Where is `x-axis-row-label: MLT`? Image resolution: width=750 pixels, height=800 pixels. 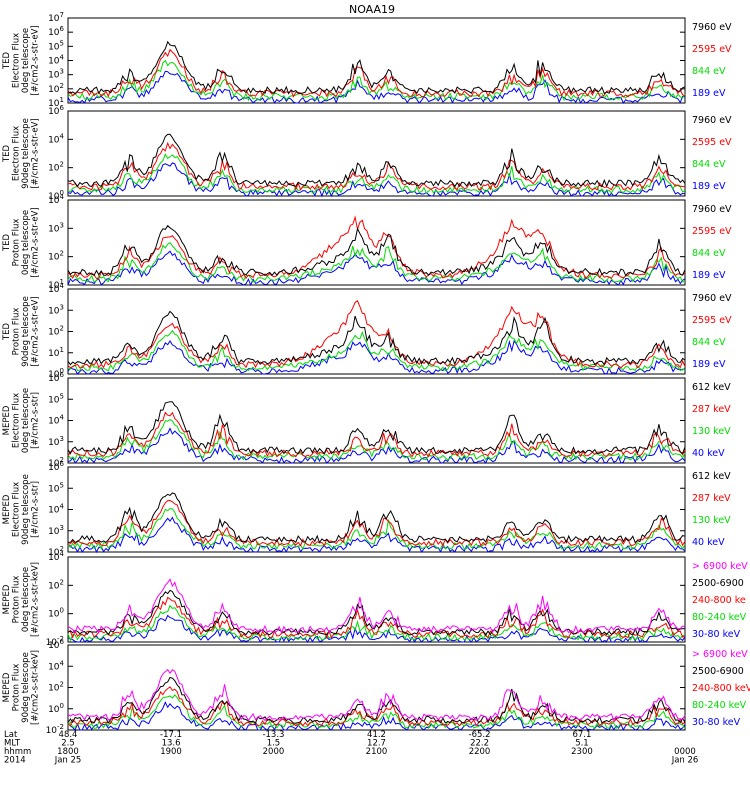 x-axis-row-label: MLT is located at coordinates (12, 744).